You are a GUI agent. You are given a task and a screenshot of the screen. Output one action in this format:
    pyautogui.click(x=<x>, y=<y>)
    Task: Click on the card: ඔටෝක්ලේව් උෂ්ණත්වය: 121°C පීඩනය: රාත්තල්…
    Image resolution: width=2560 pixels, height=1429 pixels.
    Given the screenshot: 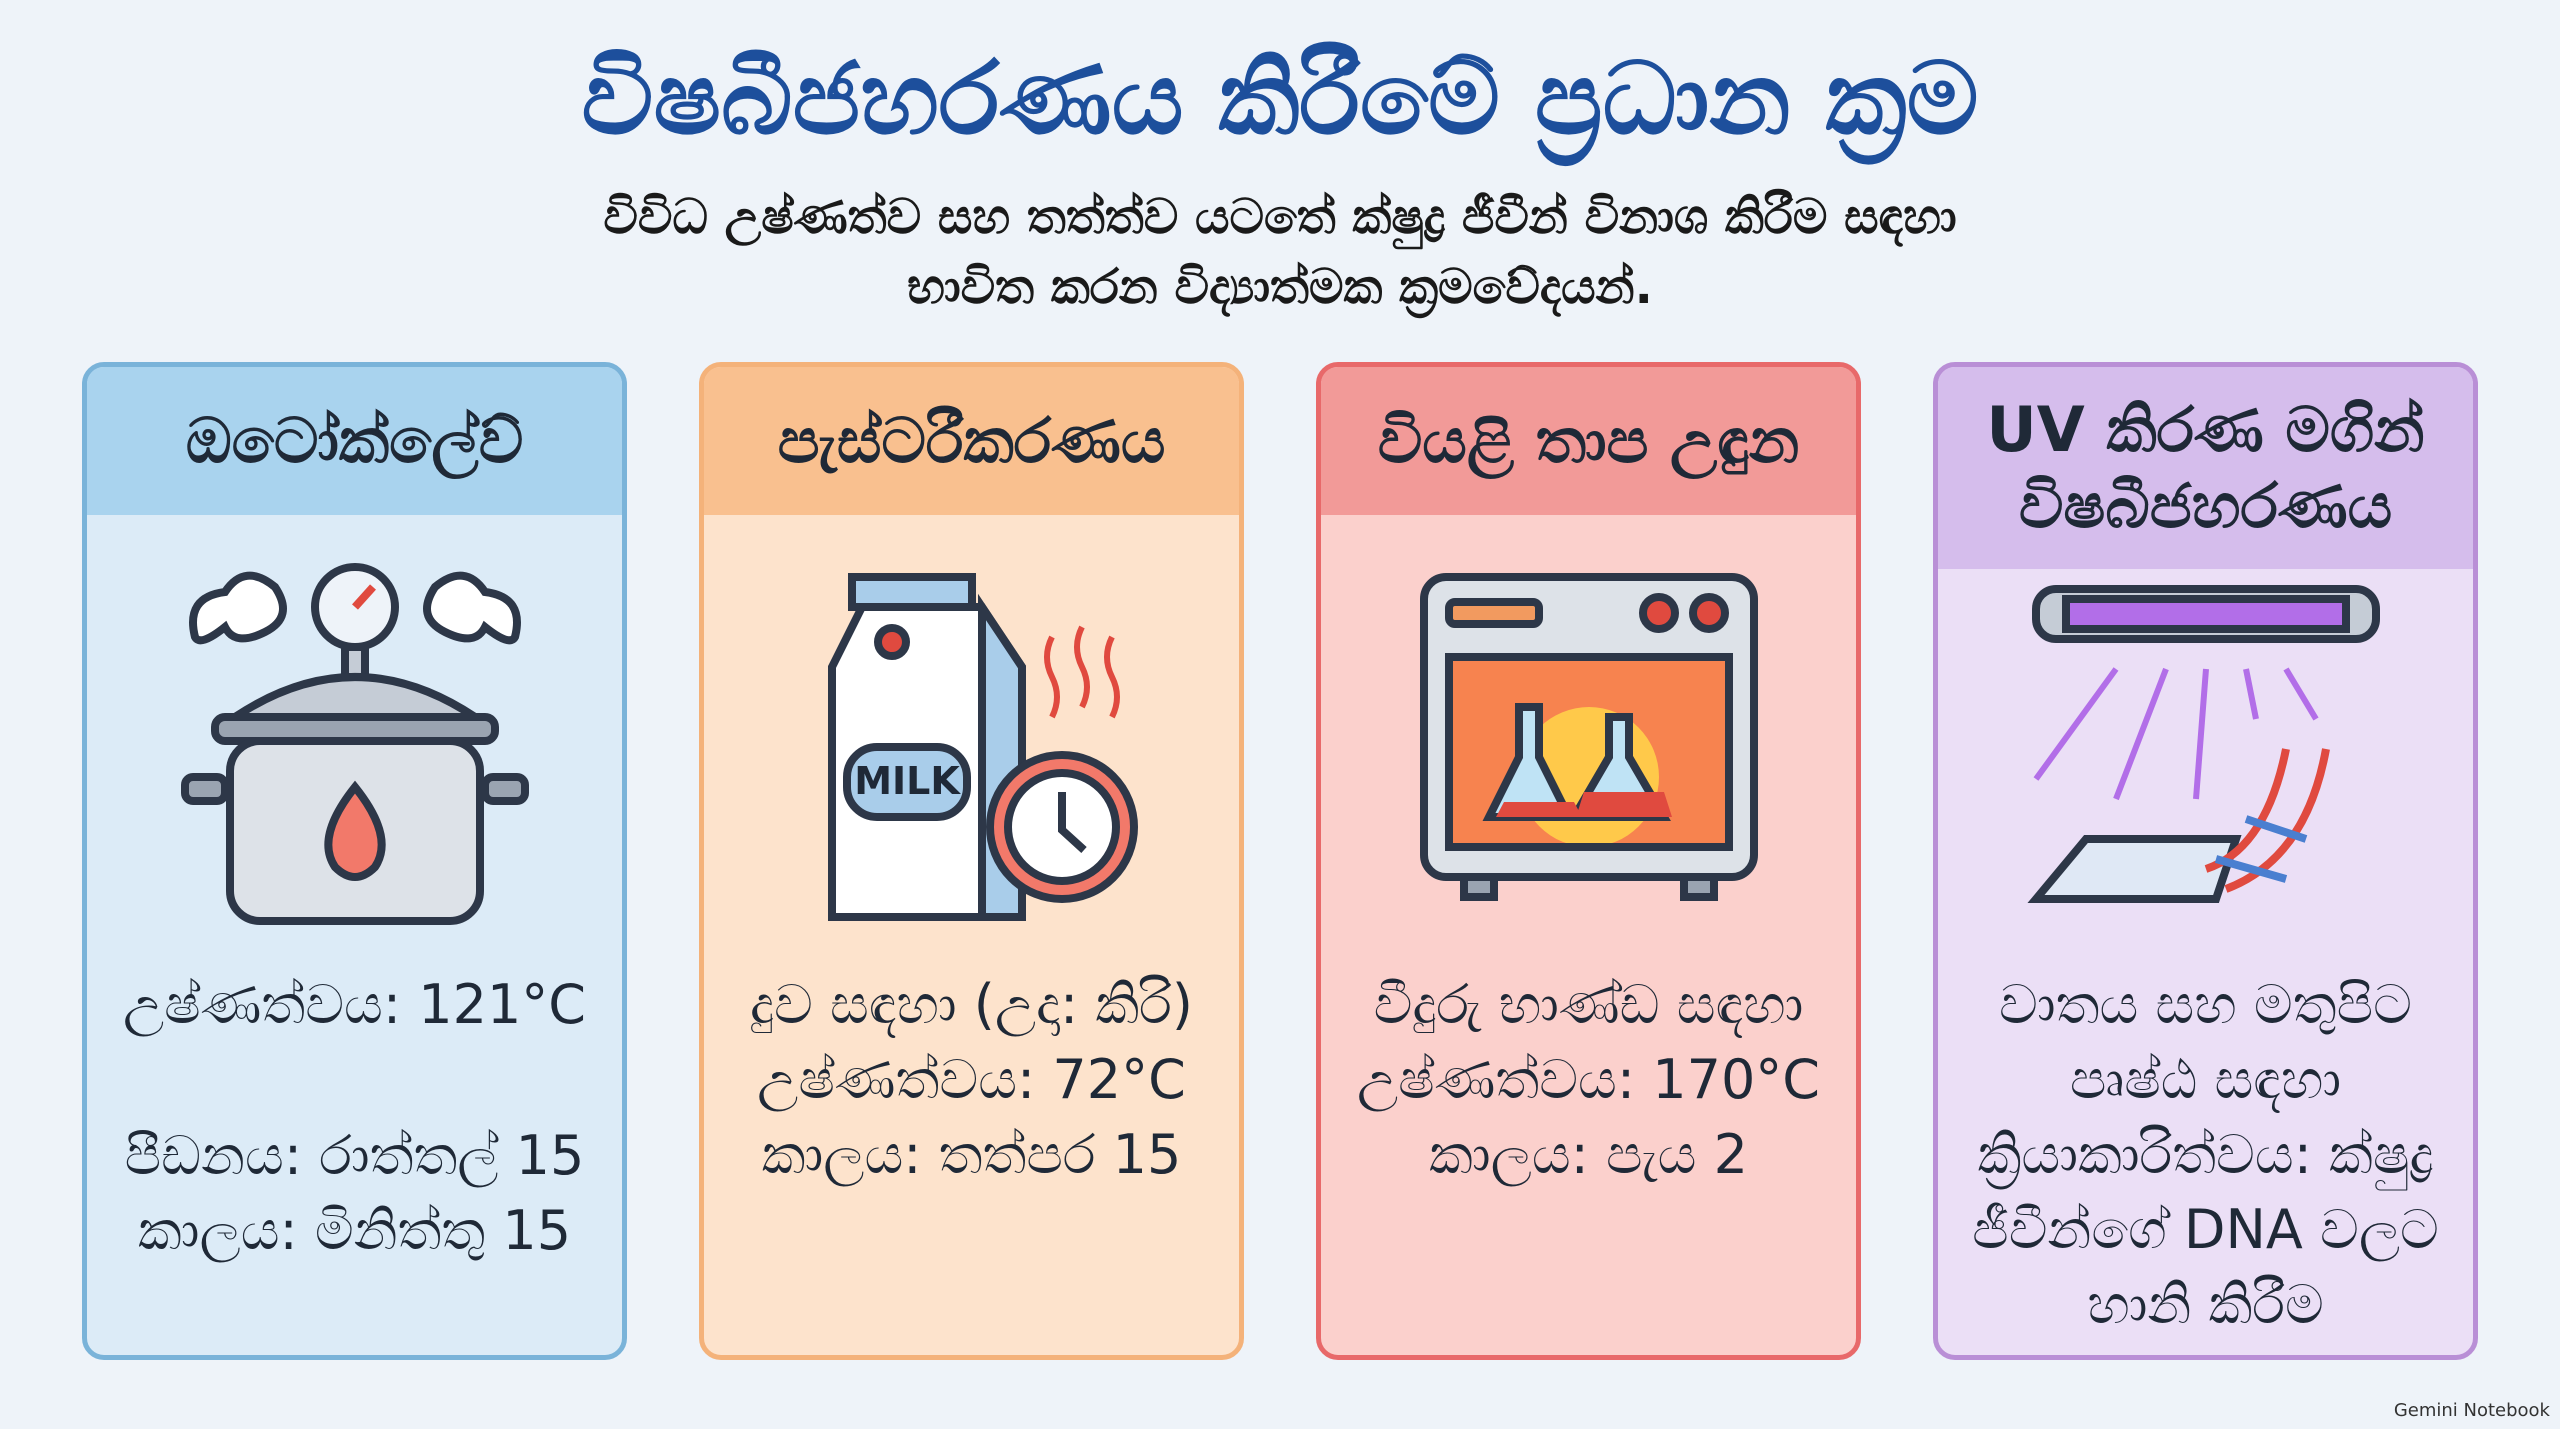 What is the action you would take?
    pyautogui.click(x=354, y=861)
    